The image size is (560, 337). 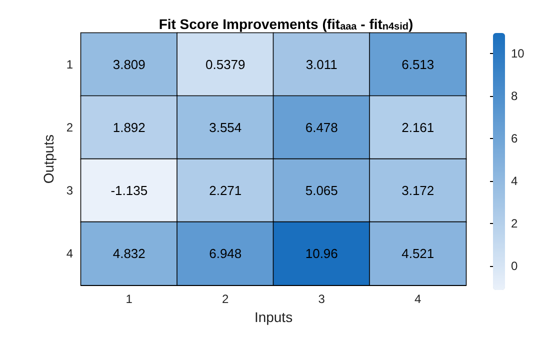 What do you see at coordinates (129, 190) in the screenshot?
I see `data-label: -1.135` at bounding box center [129, 190].